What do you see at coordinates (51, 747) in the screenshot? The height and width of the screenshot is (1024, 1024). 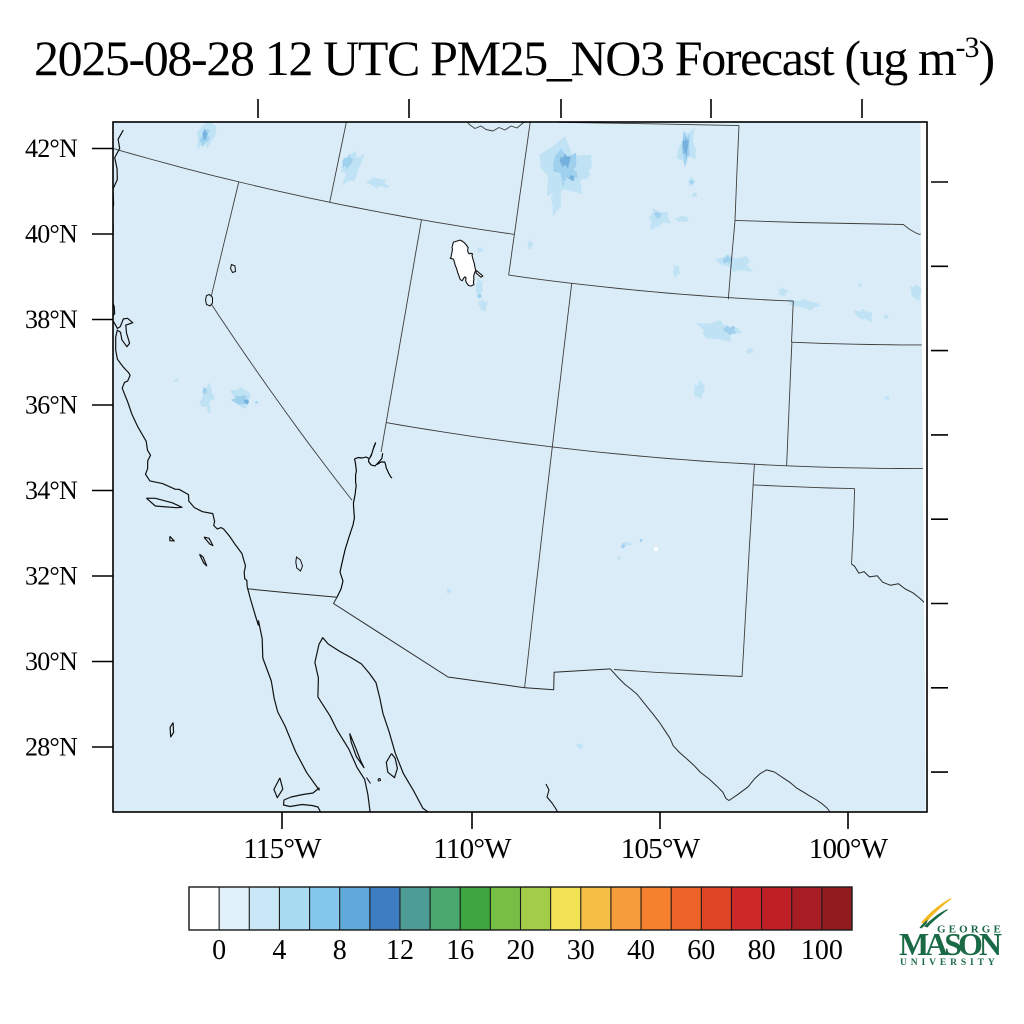 I see `svg-text: 28°N` at bounding box center [51, 747].